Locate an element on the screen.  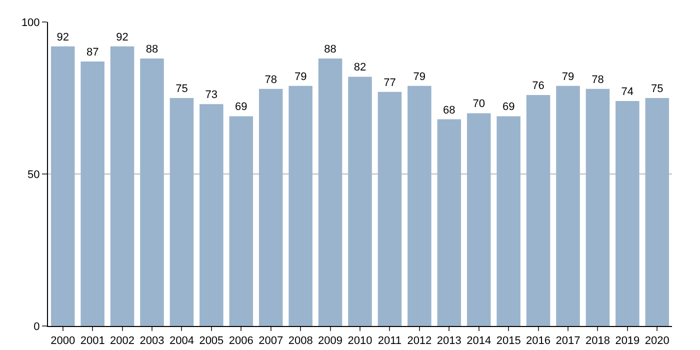
x-tick-label: 2018 is located at coordinates (597, 341).